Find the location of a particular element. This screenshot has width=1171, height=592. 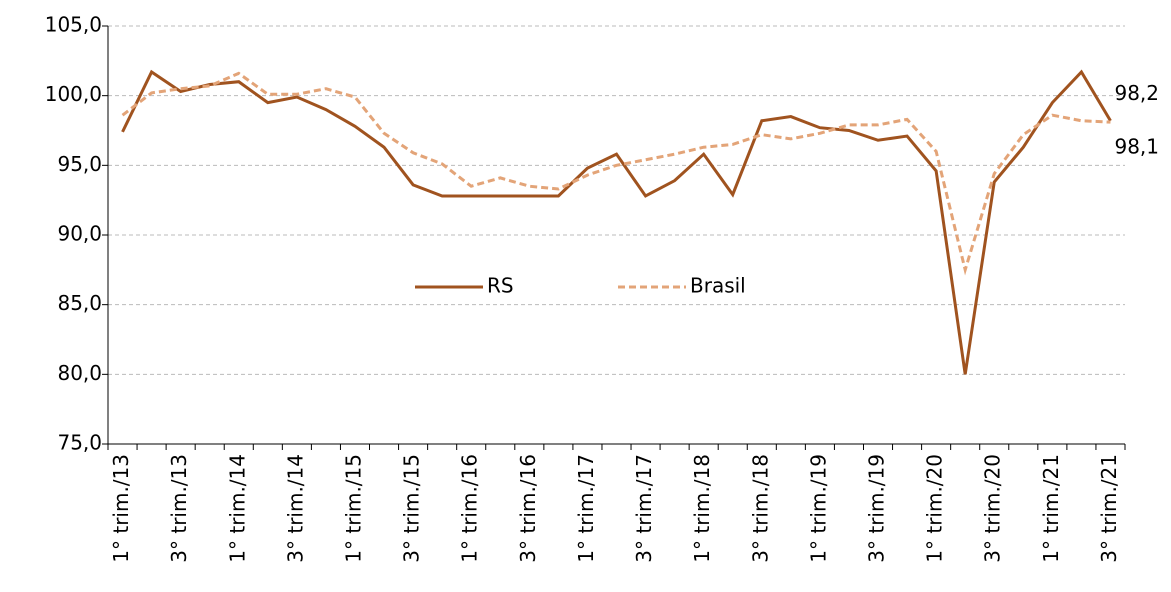

x-tick-label: 3° trim./20 is located at coordinates (993, 508).